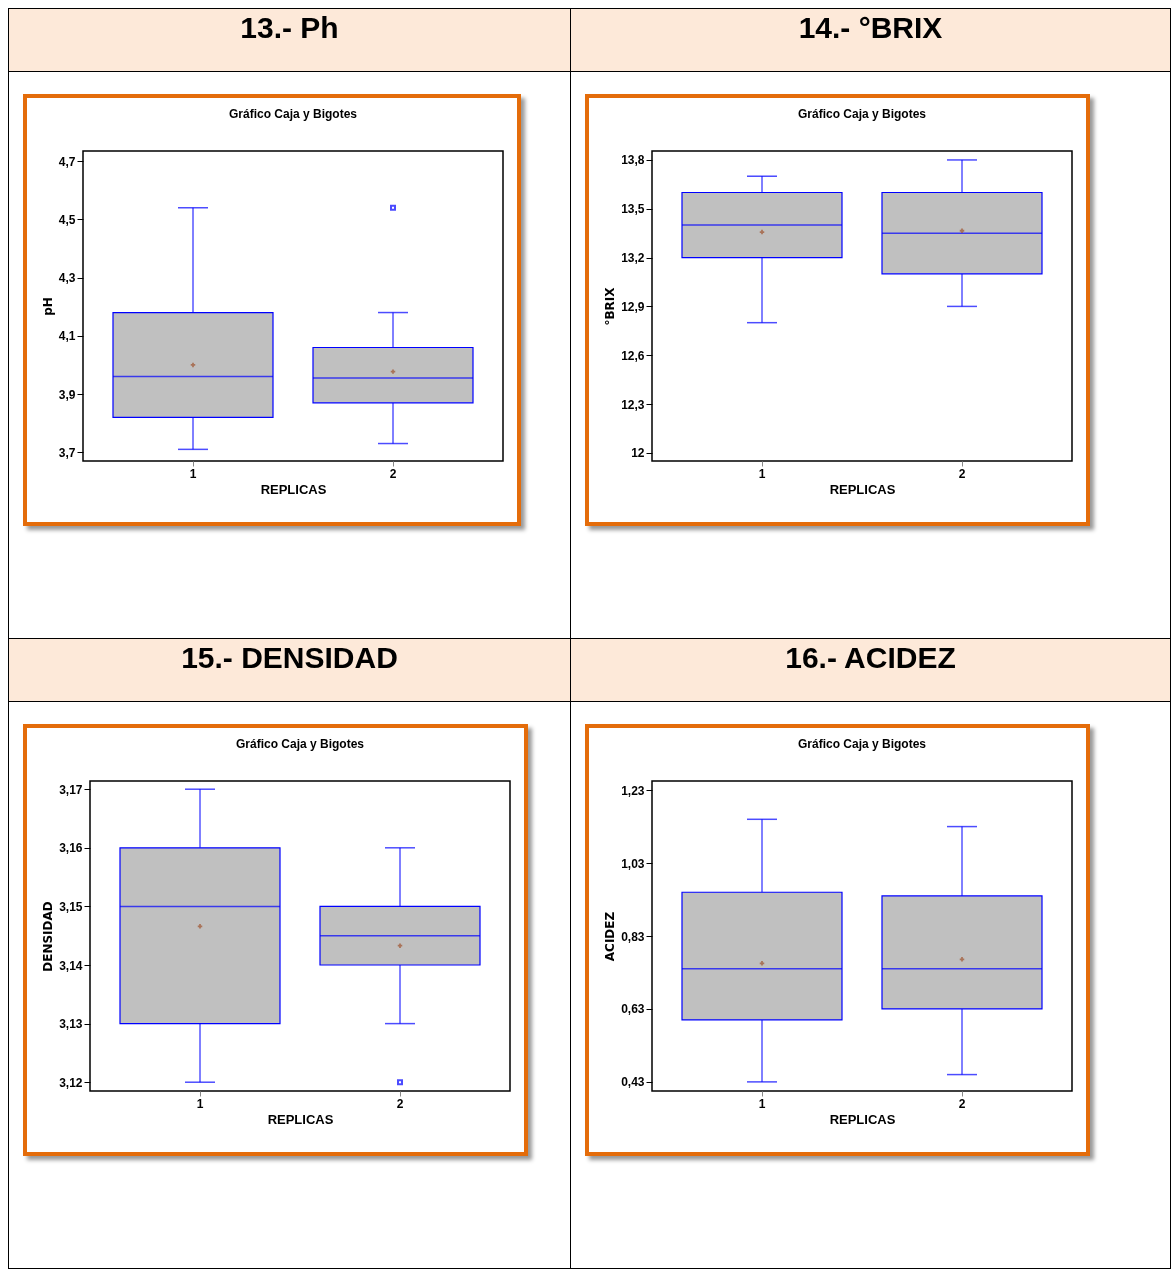 The height and width of the screenshot is (1286, 1172). What do you see at coordinates (71, 1024) in the screenshot?
I see `y-tick-label: 3,13` at bounding box center [71, 1024].